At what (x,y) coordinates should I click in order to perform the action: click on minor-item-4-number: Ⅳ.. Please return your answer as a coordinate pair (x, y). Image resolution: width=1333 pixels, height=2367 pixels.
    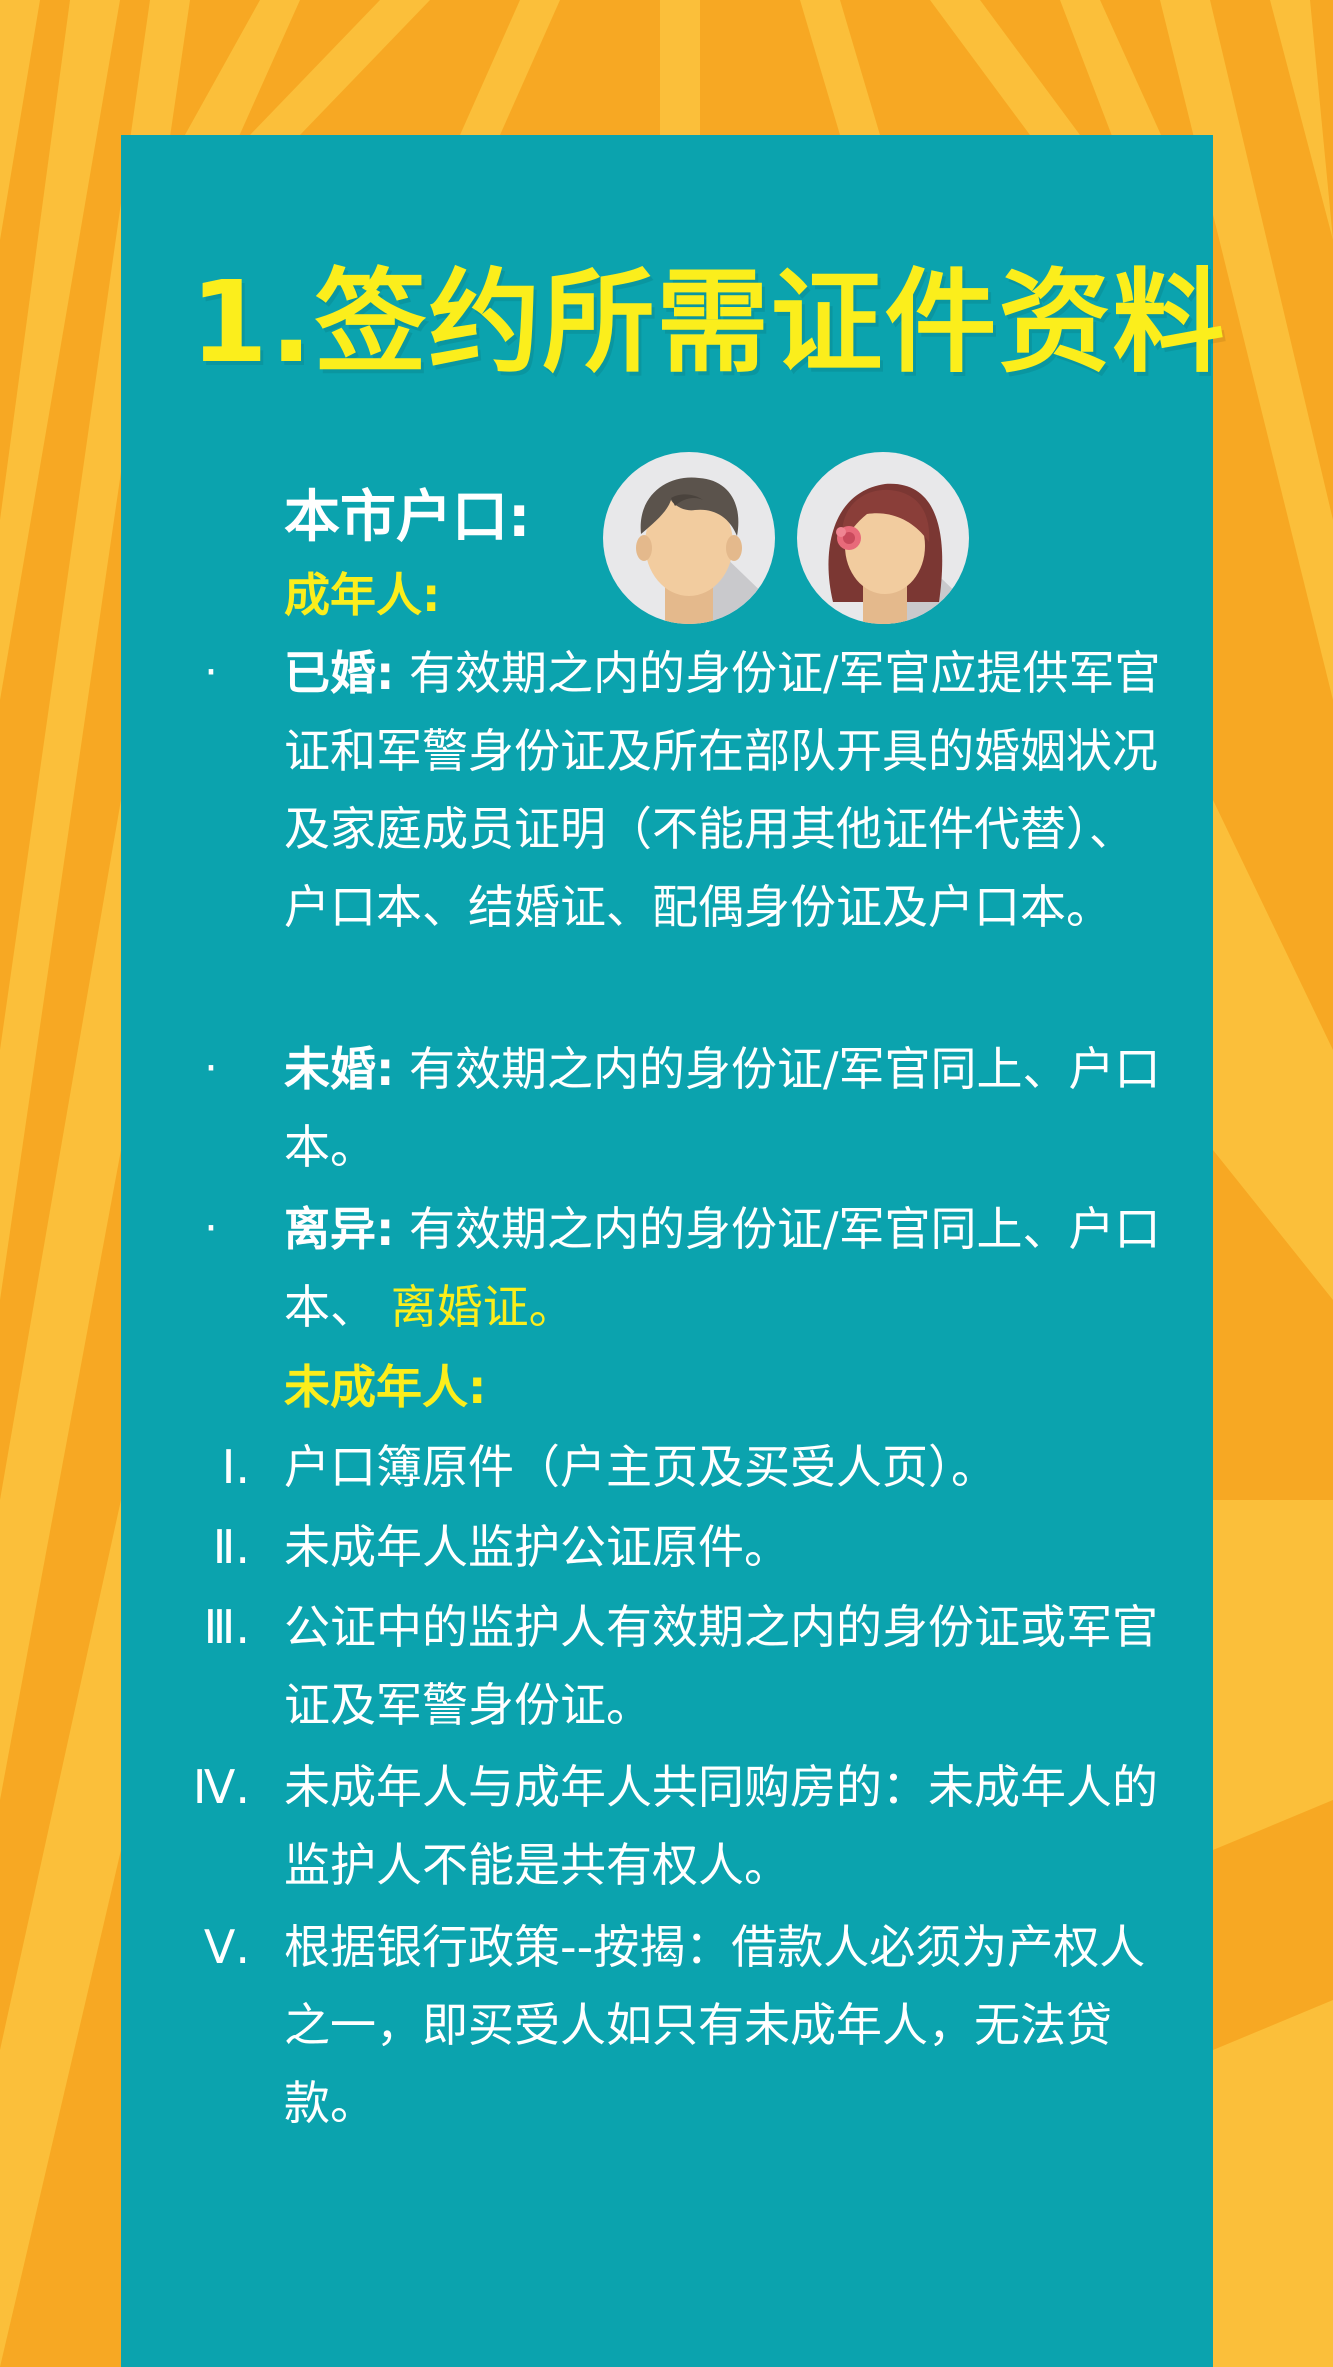
    Looking at the image, I should click on (221, 1787).